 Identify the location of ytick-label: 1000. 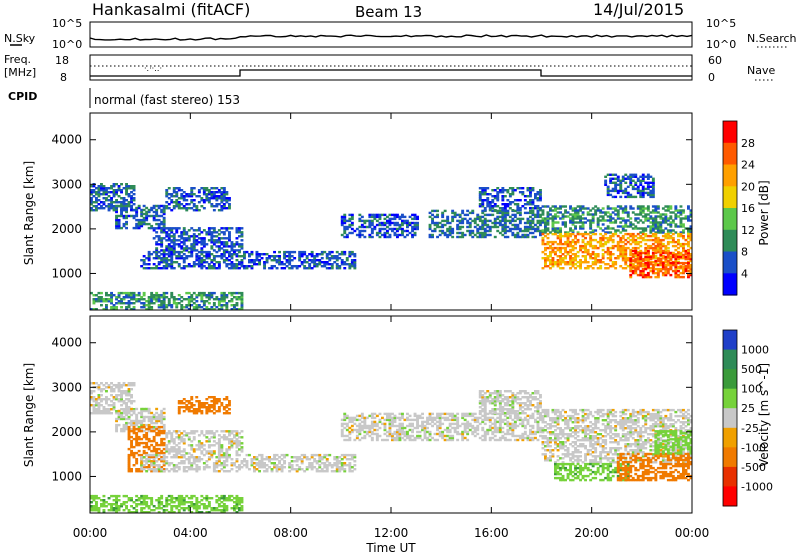
(66, 273).